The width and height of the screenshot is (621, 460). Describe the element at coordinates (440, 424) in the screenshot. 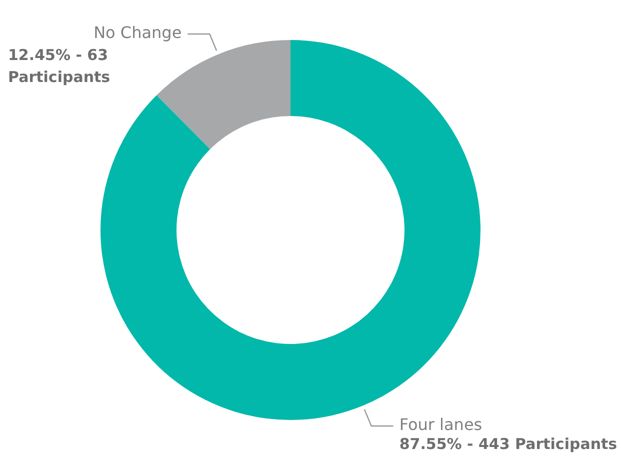

I see `slice-label: Four lanes` at that location.